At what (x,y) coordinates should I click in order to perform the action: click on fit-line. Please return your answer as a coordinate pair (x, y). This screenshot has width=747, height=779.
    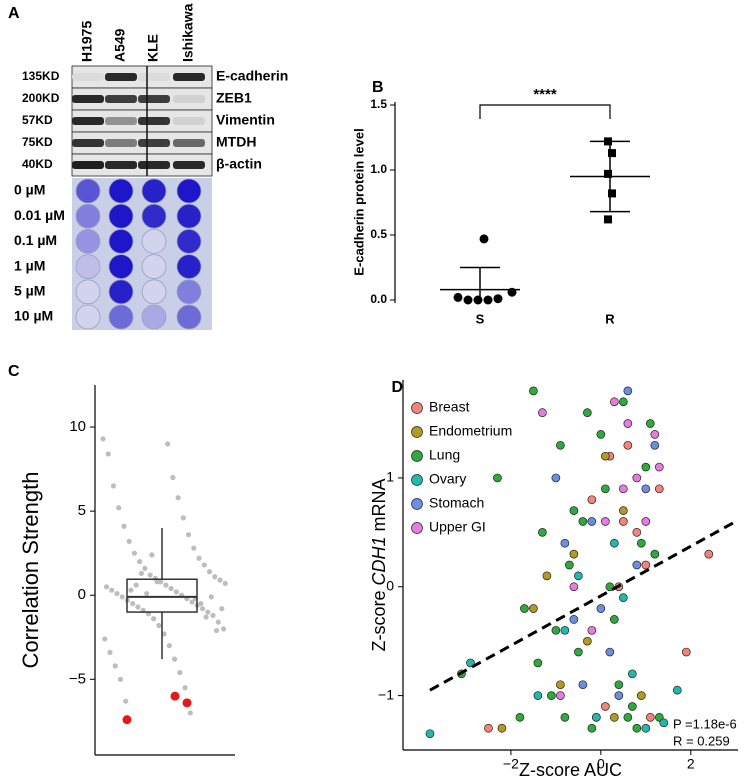
    Looking at the image, I should click on (583, 606).